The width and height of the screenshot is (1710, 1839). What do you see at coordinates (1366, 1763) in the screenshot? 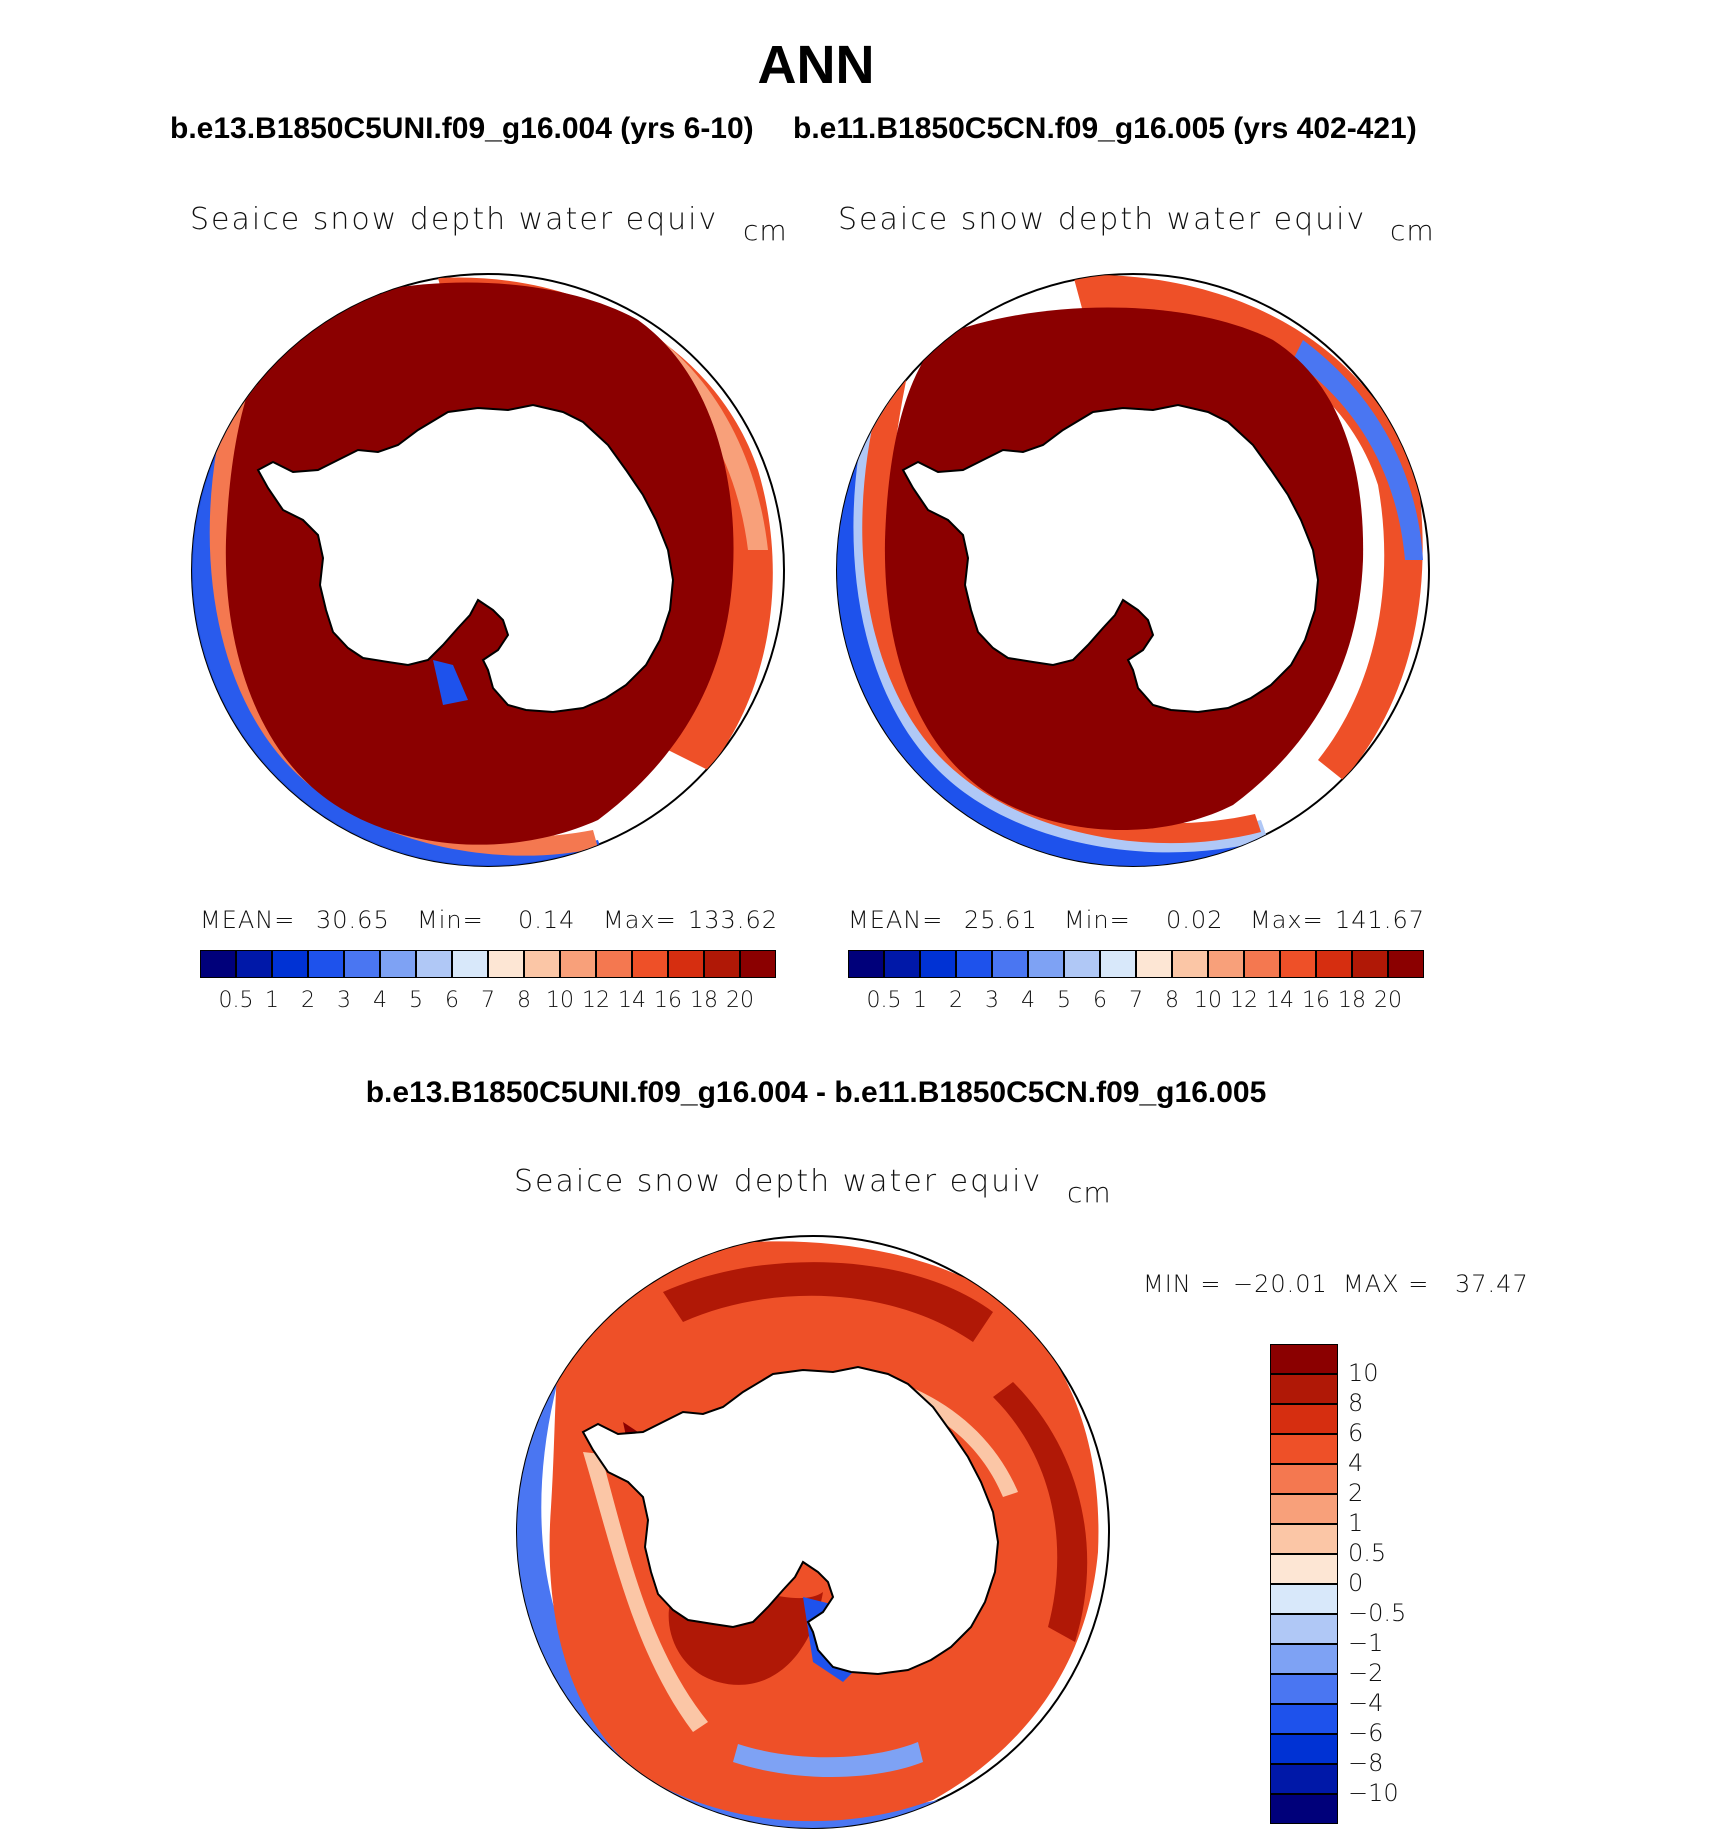
I see `diff-colorbar-tick-label: −8` at bounding box center [1366, 1763].